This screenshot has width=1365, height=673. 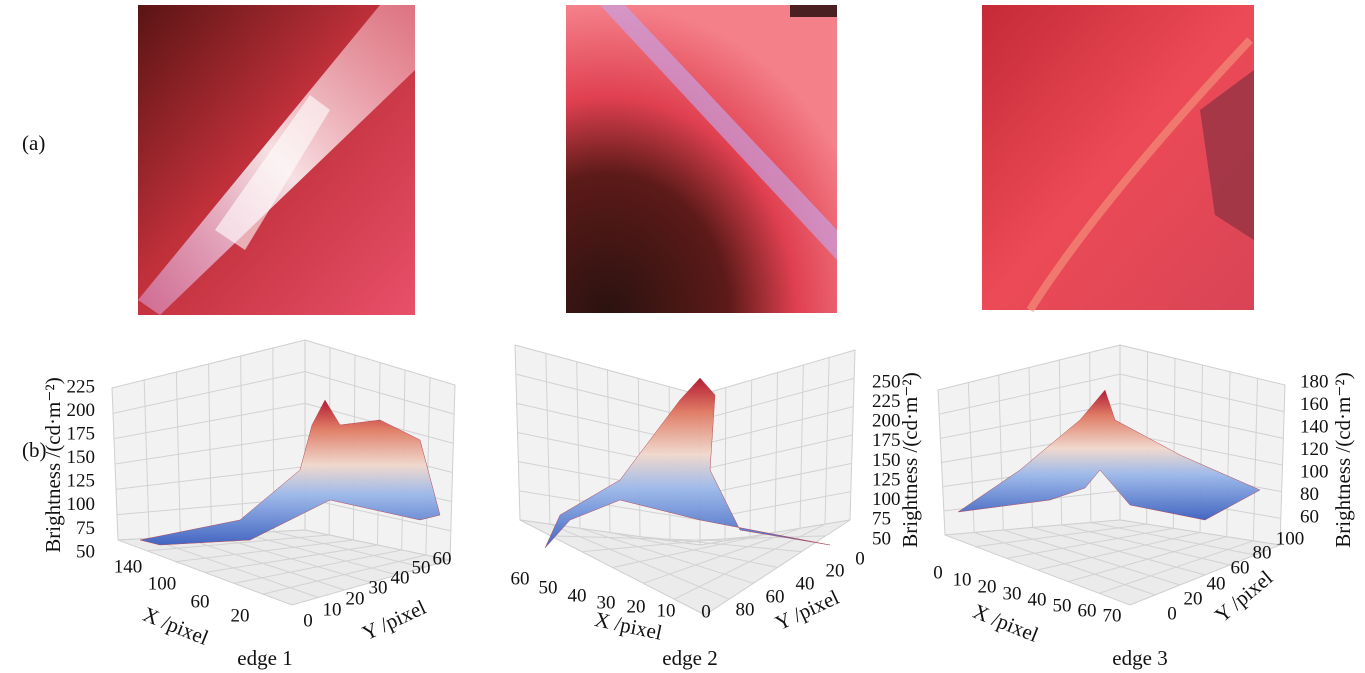 What do you see at coordinates (1139, 658) in the screenshot?
I see `panel-caption: edge 3` at bounding box center [1139, 658].